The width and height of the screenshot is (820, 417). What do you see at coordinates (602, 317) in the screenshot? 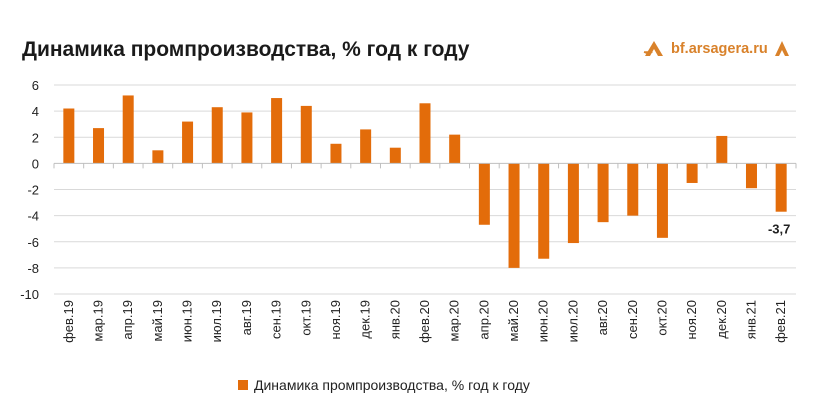
I see `x-tick-label: авг.20` at bounding box center [602, 317].